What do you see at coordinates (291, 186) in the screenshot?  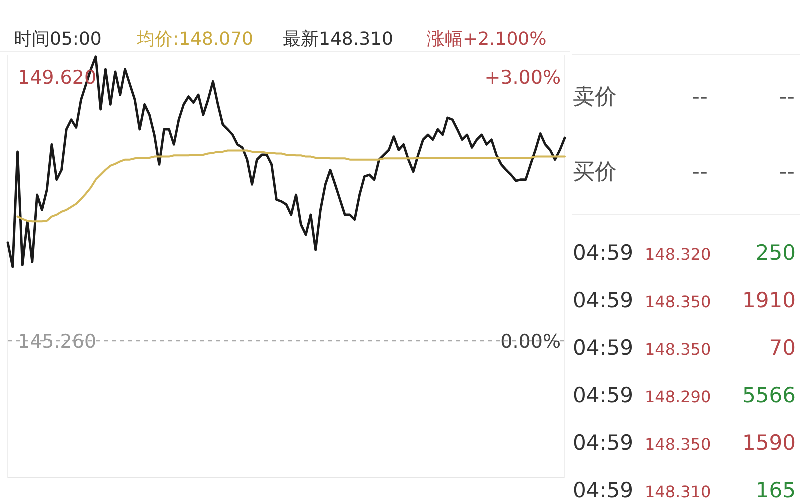 I see `line-series` at bounding box center [291, 186].